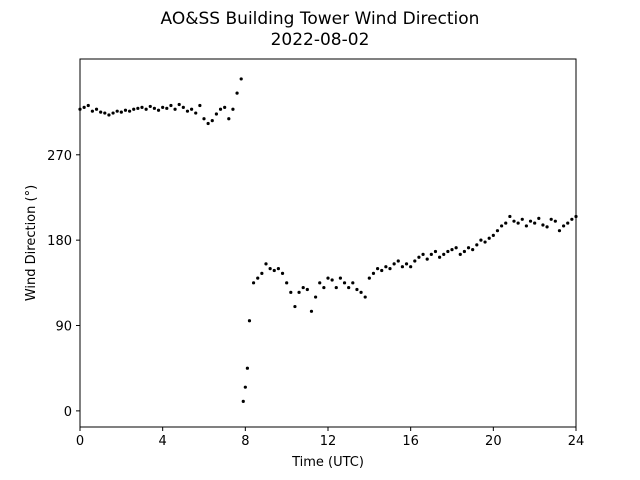  What do you see at coordinates (31, 243) in the screenshot?
I see `y-axis-label: Wind Direction (°)` at bounding box center [31, 243].